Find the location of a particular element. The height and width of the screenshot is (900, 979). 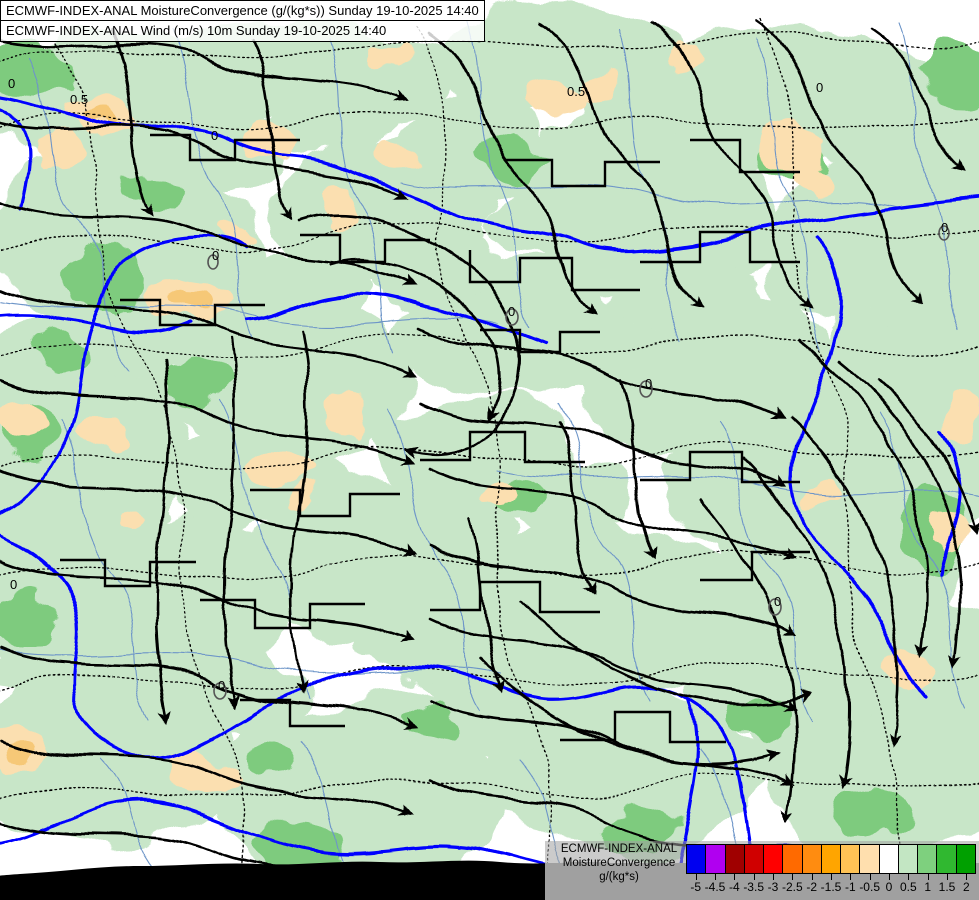

bottom-edge-strip is located at coordinates (489, 897).